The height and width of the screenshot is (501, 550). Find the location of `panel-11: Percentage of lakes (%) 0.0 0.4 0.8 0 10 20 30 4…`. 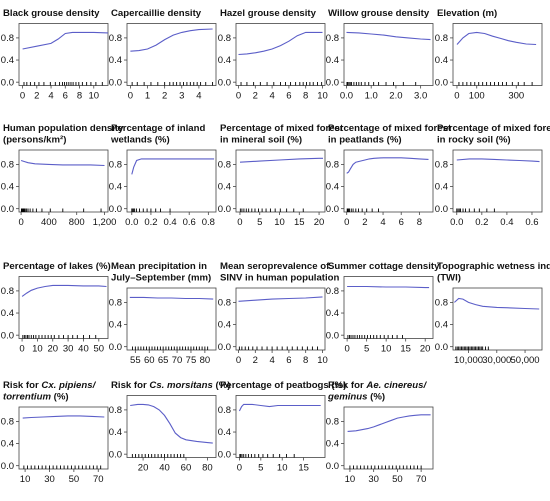

panel-11: Percentage of lakes (%) 0.0 0.4 0.8 0 10 20 30 4… is located at coordinates (56, 308).